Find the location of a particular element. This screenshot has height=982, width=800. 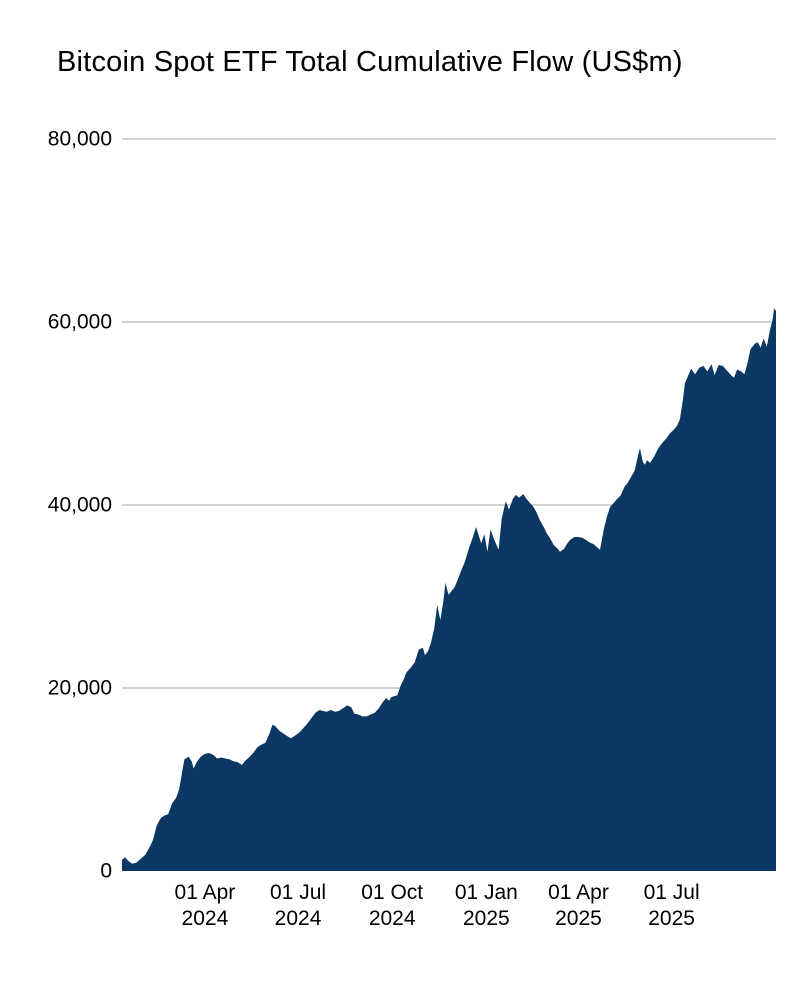

x-axis-tick-label: 01 Jul 2025 is located at coordinates (672, 906).